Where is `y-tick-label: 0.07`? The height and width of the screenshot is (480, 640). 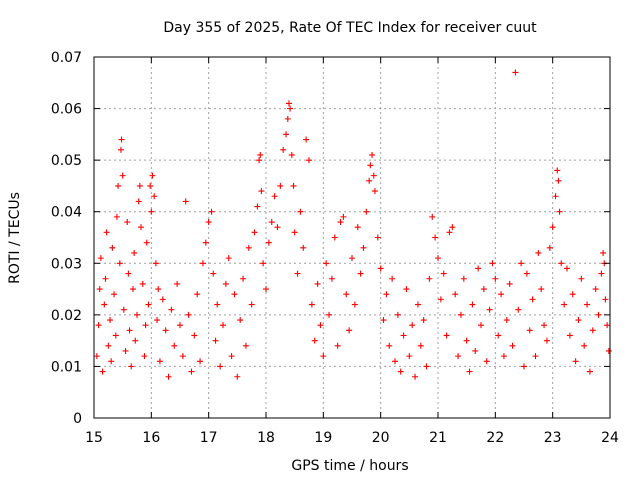
y-tick-label: 0.07 is located at coordinates (66, 58).